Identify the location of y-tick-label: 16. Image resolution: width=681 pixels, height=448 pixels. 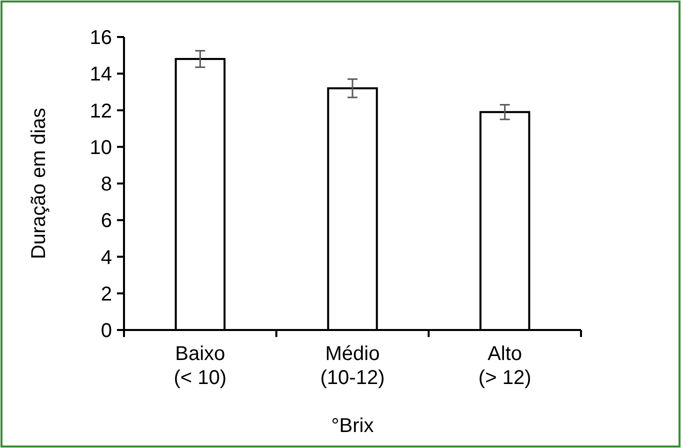
(101, 38).